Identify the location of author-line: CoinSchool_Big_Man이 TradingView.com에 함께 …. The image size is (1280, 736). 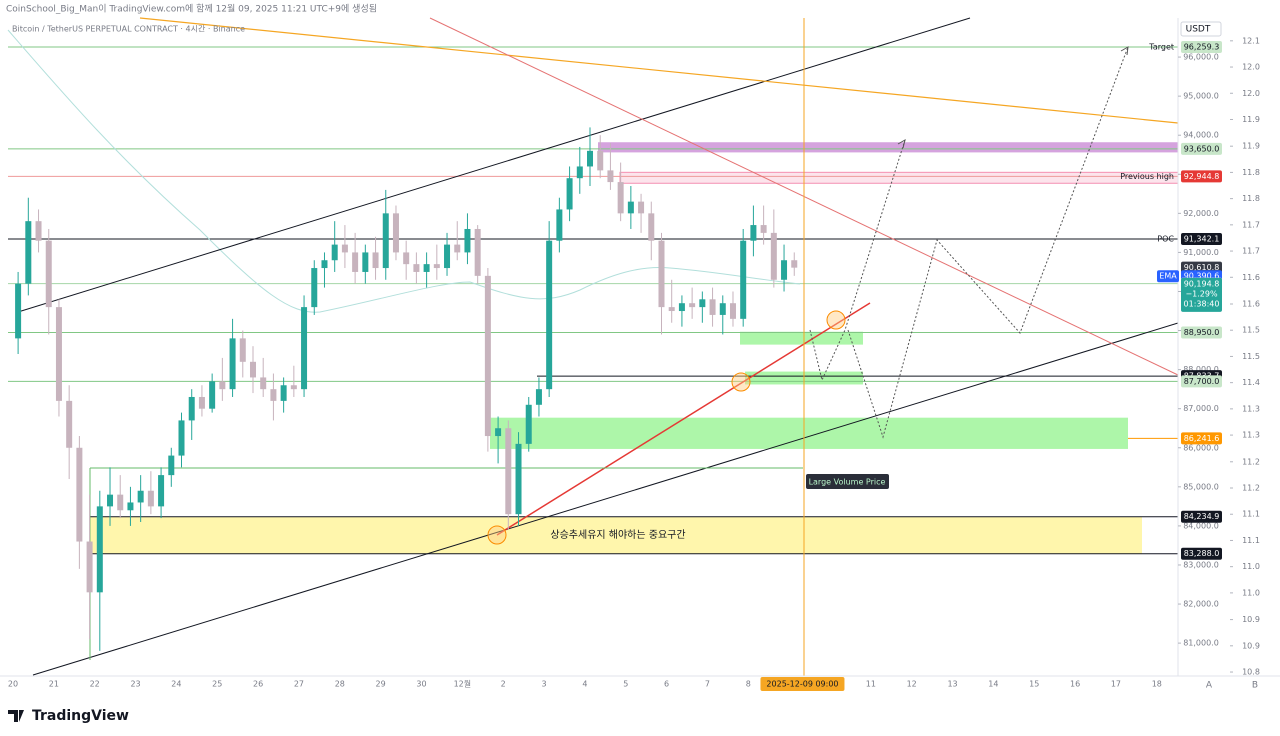
(191, 9).